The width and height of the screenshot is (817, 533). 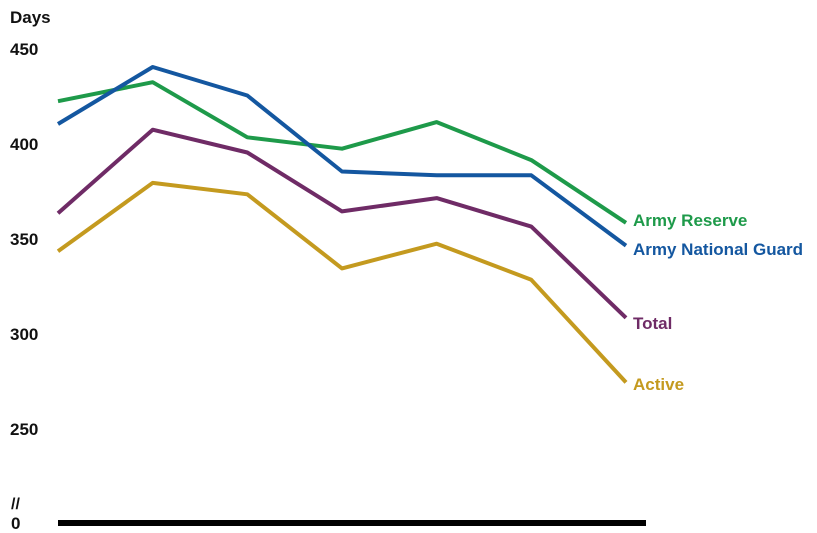 What do you see at coordinates (15, 504) in the screenshot?
I see `axis-break-mark: //` at bounding box center [15, 504].